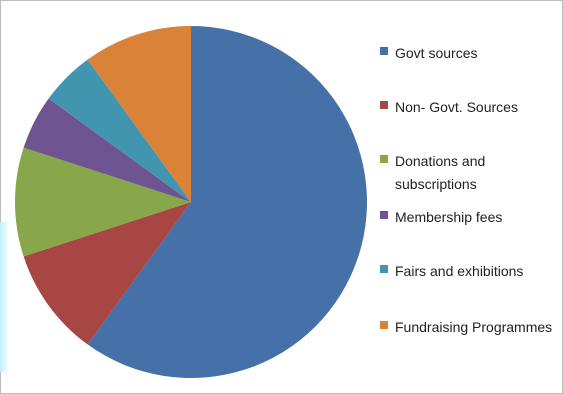 Image resolution: width=563 pixels, height=394 pixels. I want to click on legend-item-govt-sources: Govt sources, so click(470, 53).